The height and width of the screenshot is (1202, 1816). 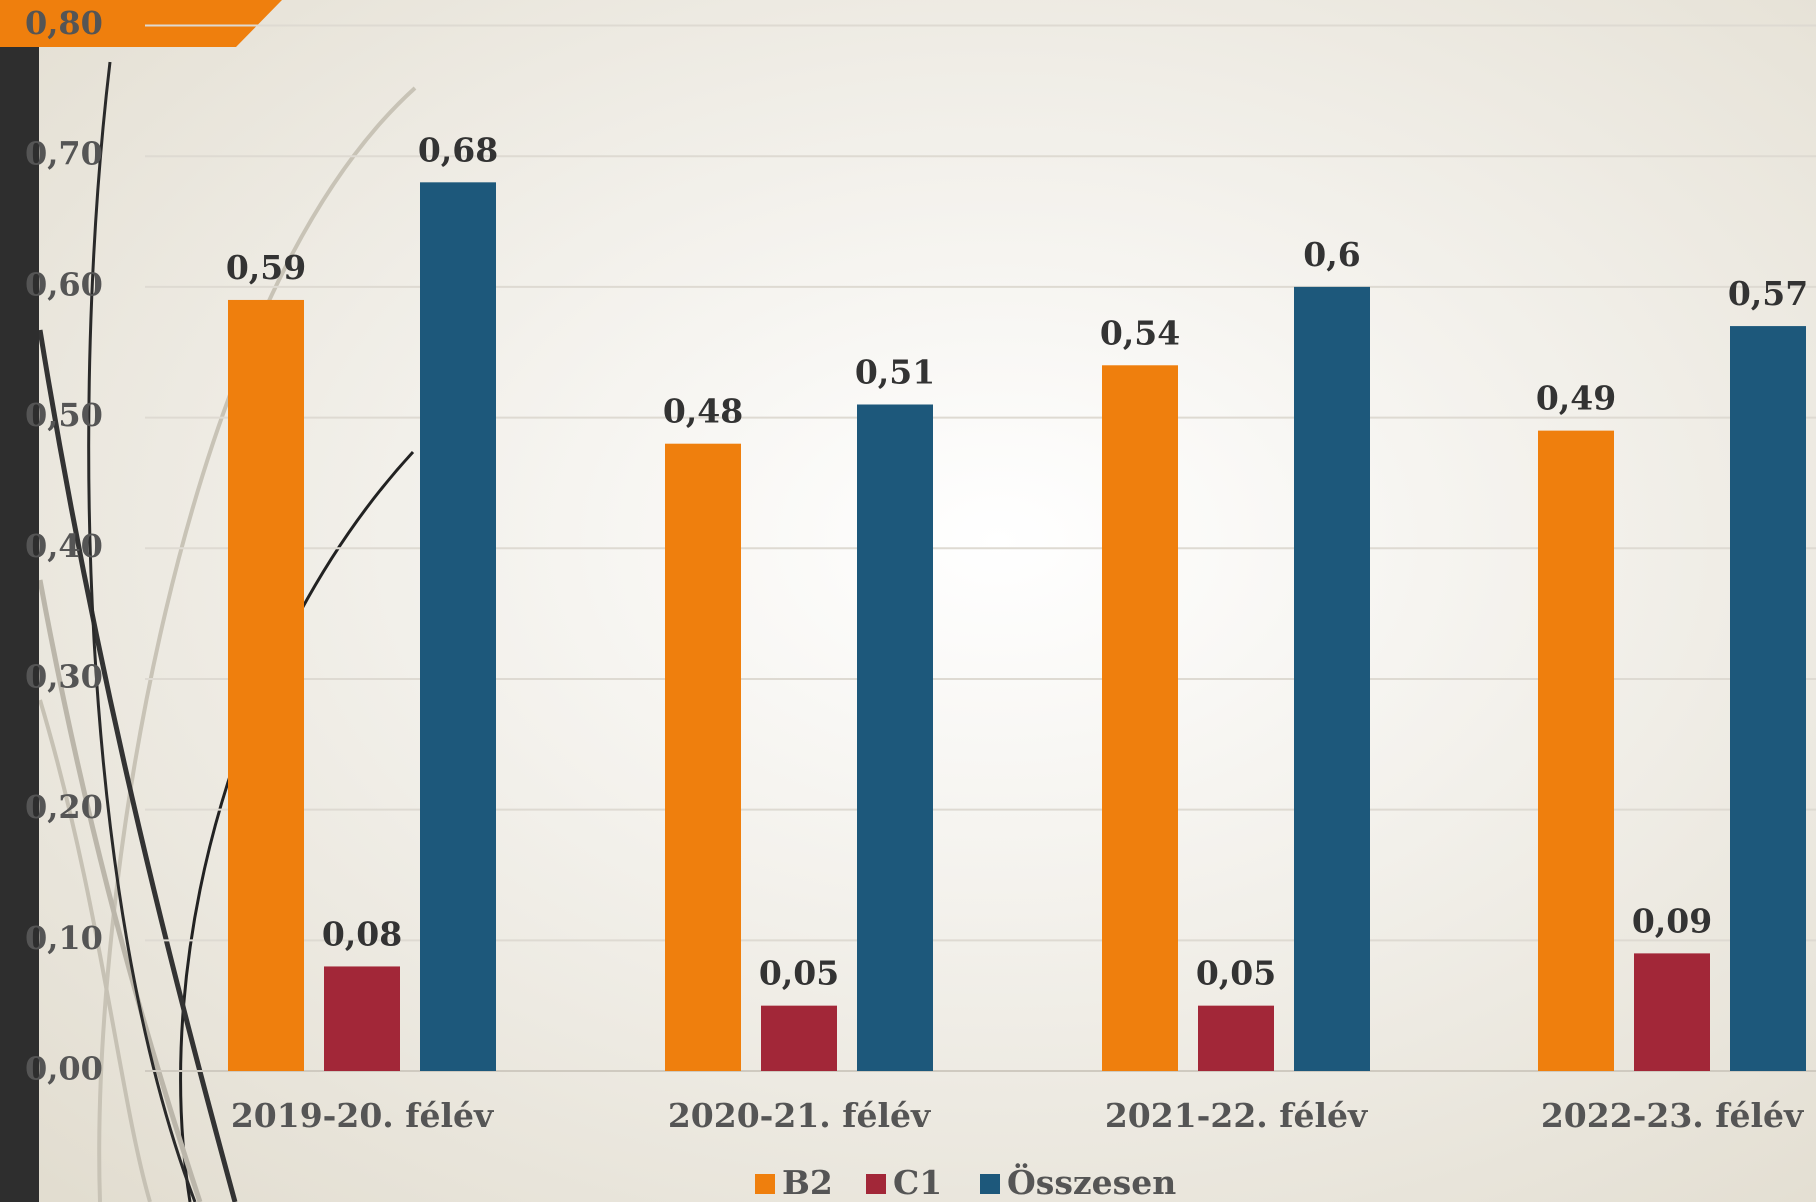 I want to click on x-tick-label: 2019-20. félév, so click(x=362, y=1115).